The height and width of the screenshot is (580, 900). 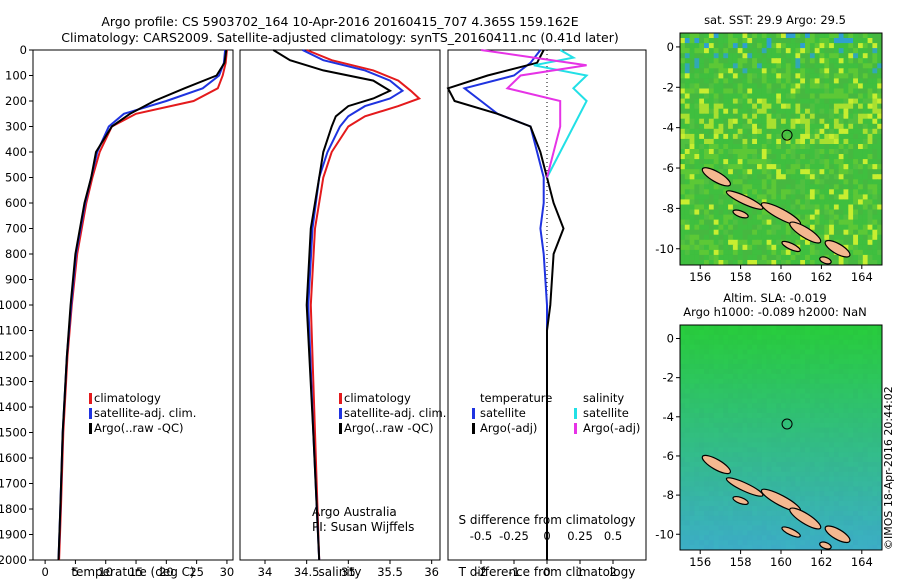 What do you see at coordinates (668, 168) in the screenshot?
I see `map-y-tick-label: -6` at bounding box center [668, 168].